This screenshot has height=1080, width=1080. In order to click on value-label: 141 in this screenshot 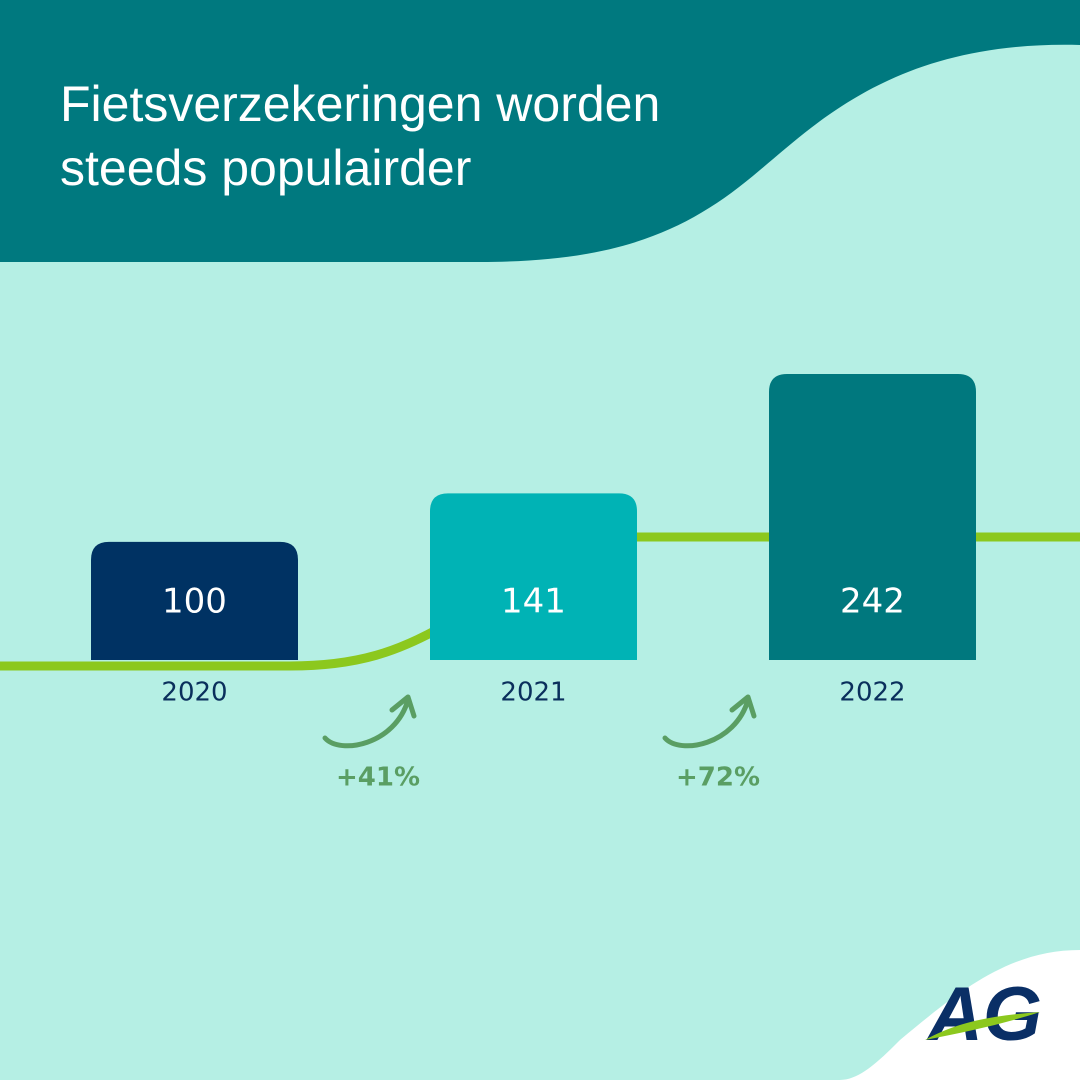, I will do `click(533, 602)`.